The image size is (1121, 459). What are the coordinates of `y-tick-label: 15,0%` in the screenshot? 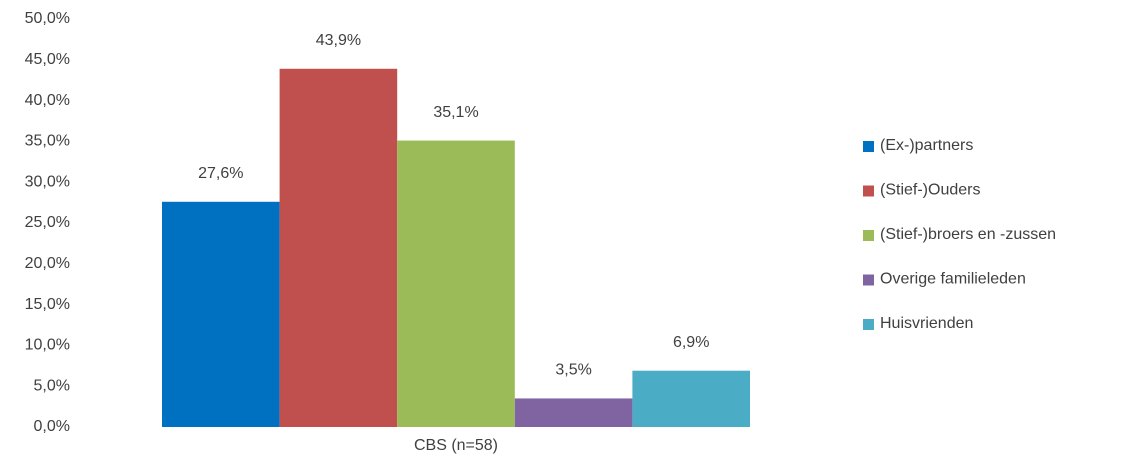 It's located at (47, 304).